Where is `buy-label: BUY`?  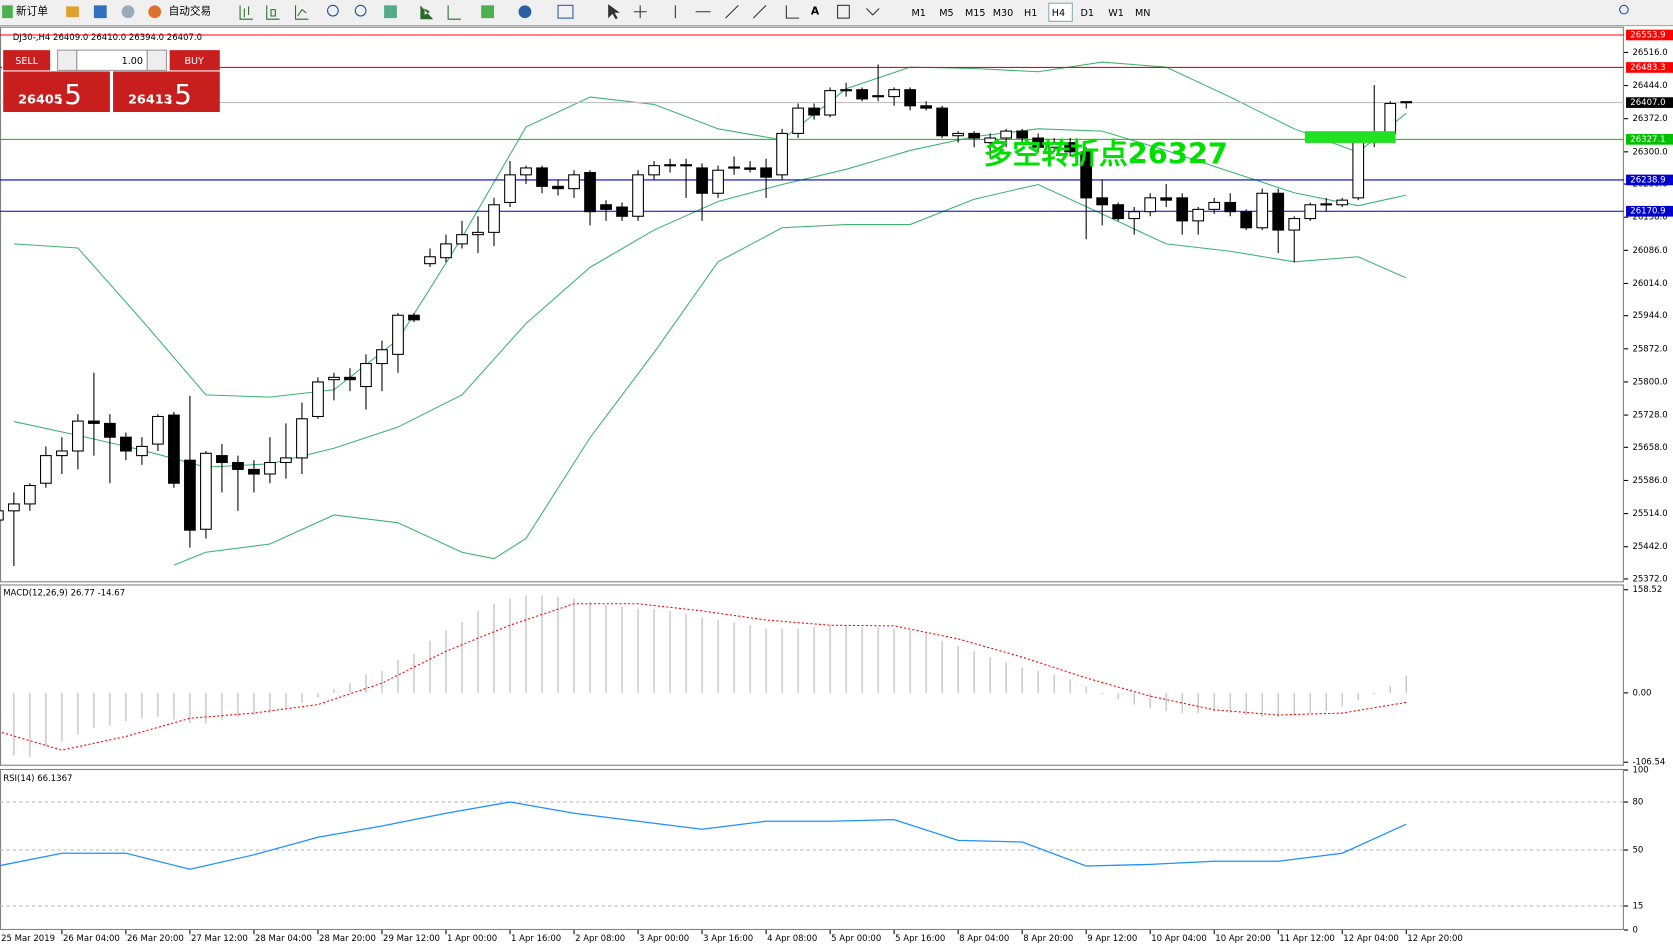 buy-label: BUY is located at coordinates (194, 61).